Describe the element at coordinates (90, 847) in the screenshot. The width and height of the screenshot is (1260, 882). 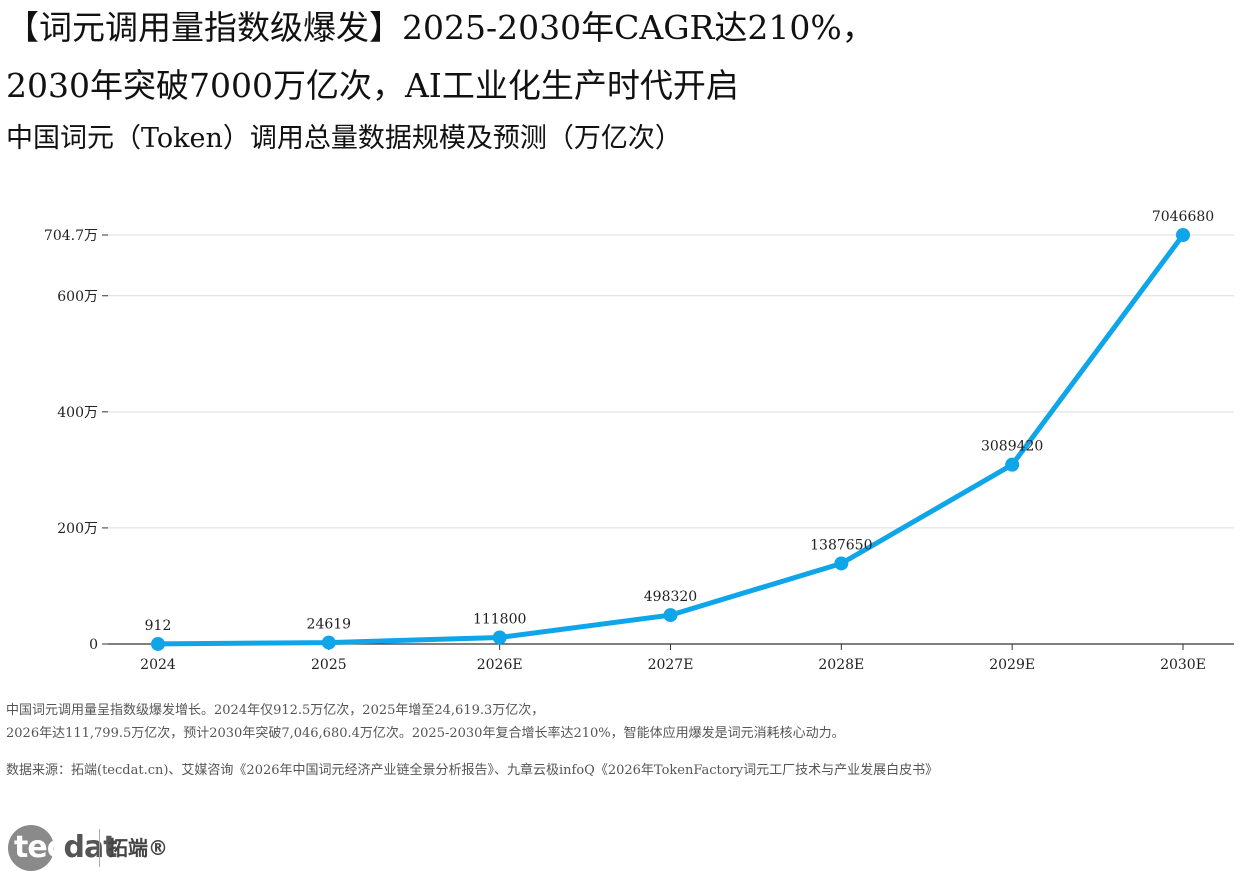
I see `logo-word-outer: dat` at that location.